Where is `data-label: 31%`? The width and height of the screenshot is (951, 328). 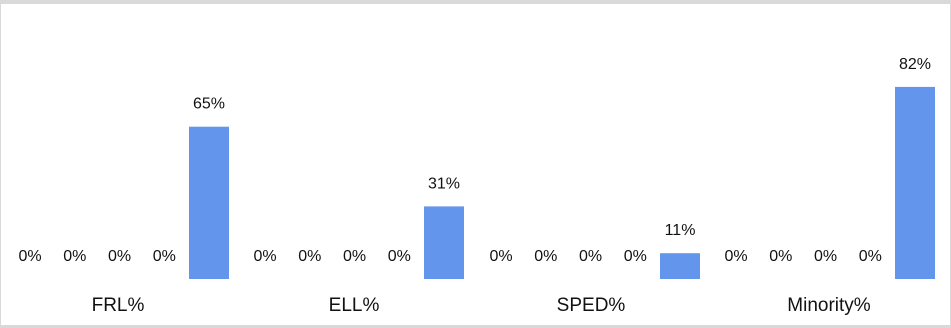 data-label: 31% is located at coordinates (444, 183).